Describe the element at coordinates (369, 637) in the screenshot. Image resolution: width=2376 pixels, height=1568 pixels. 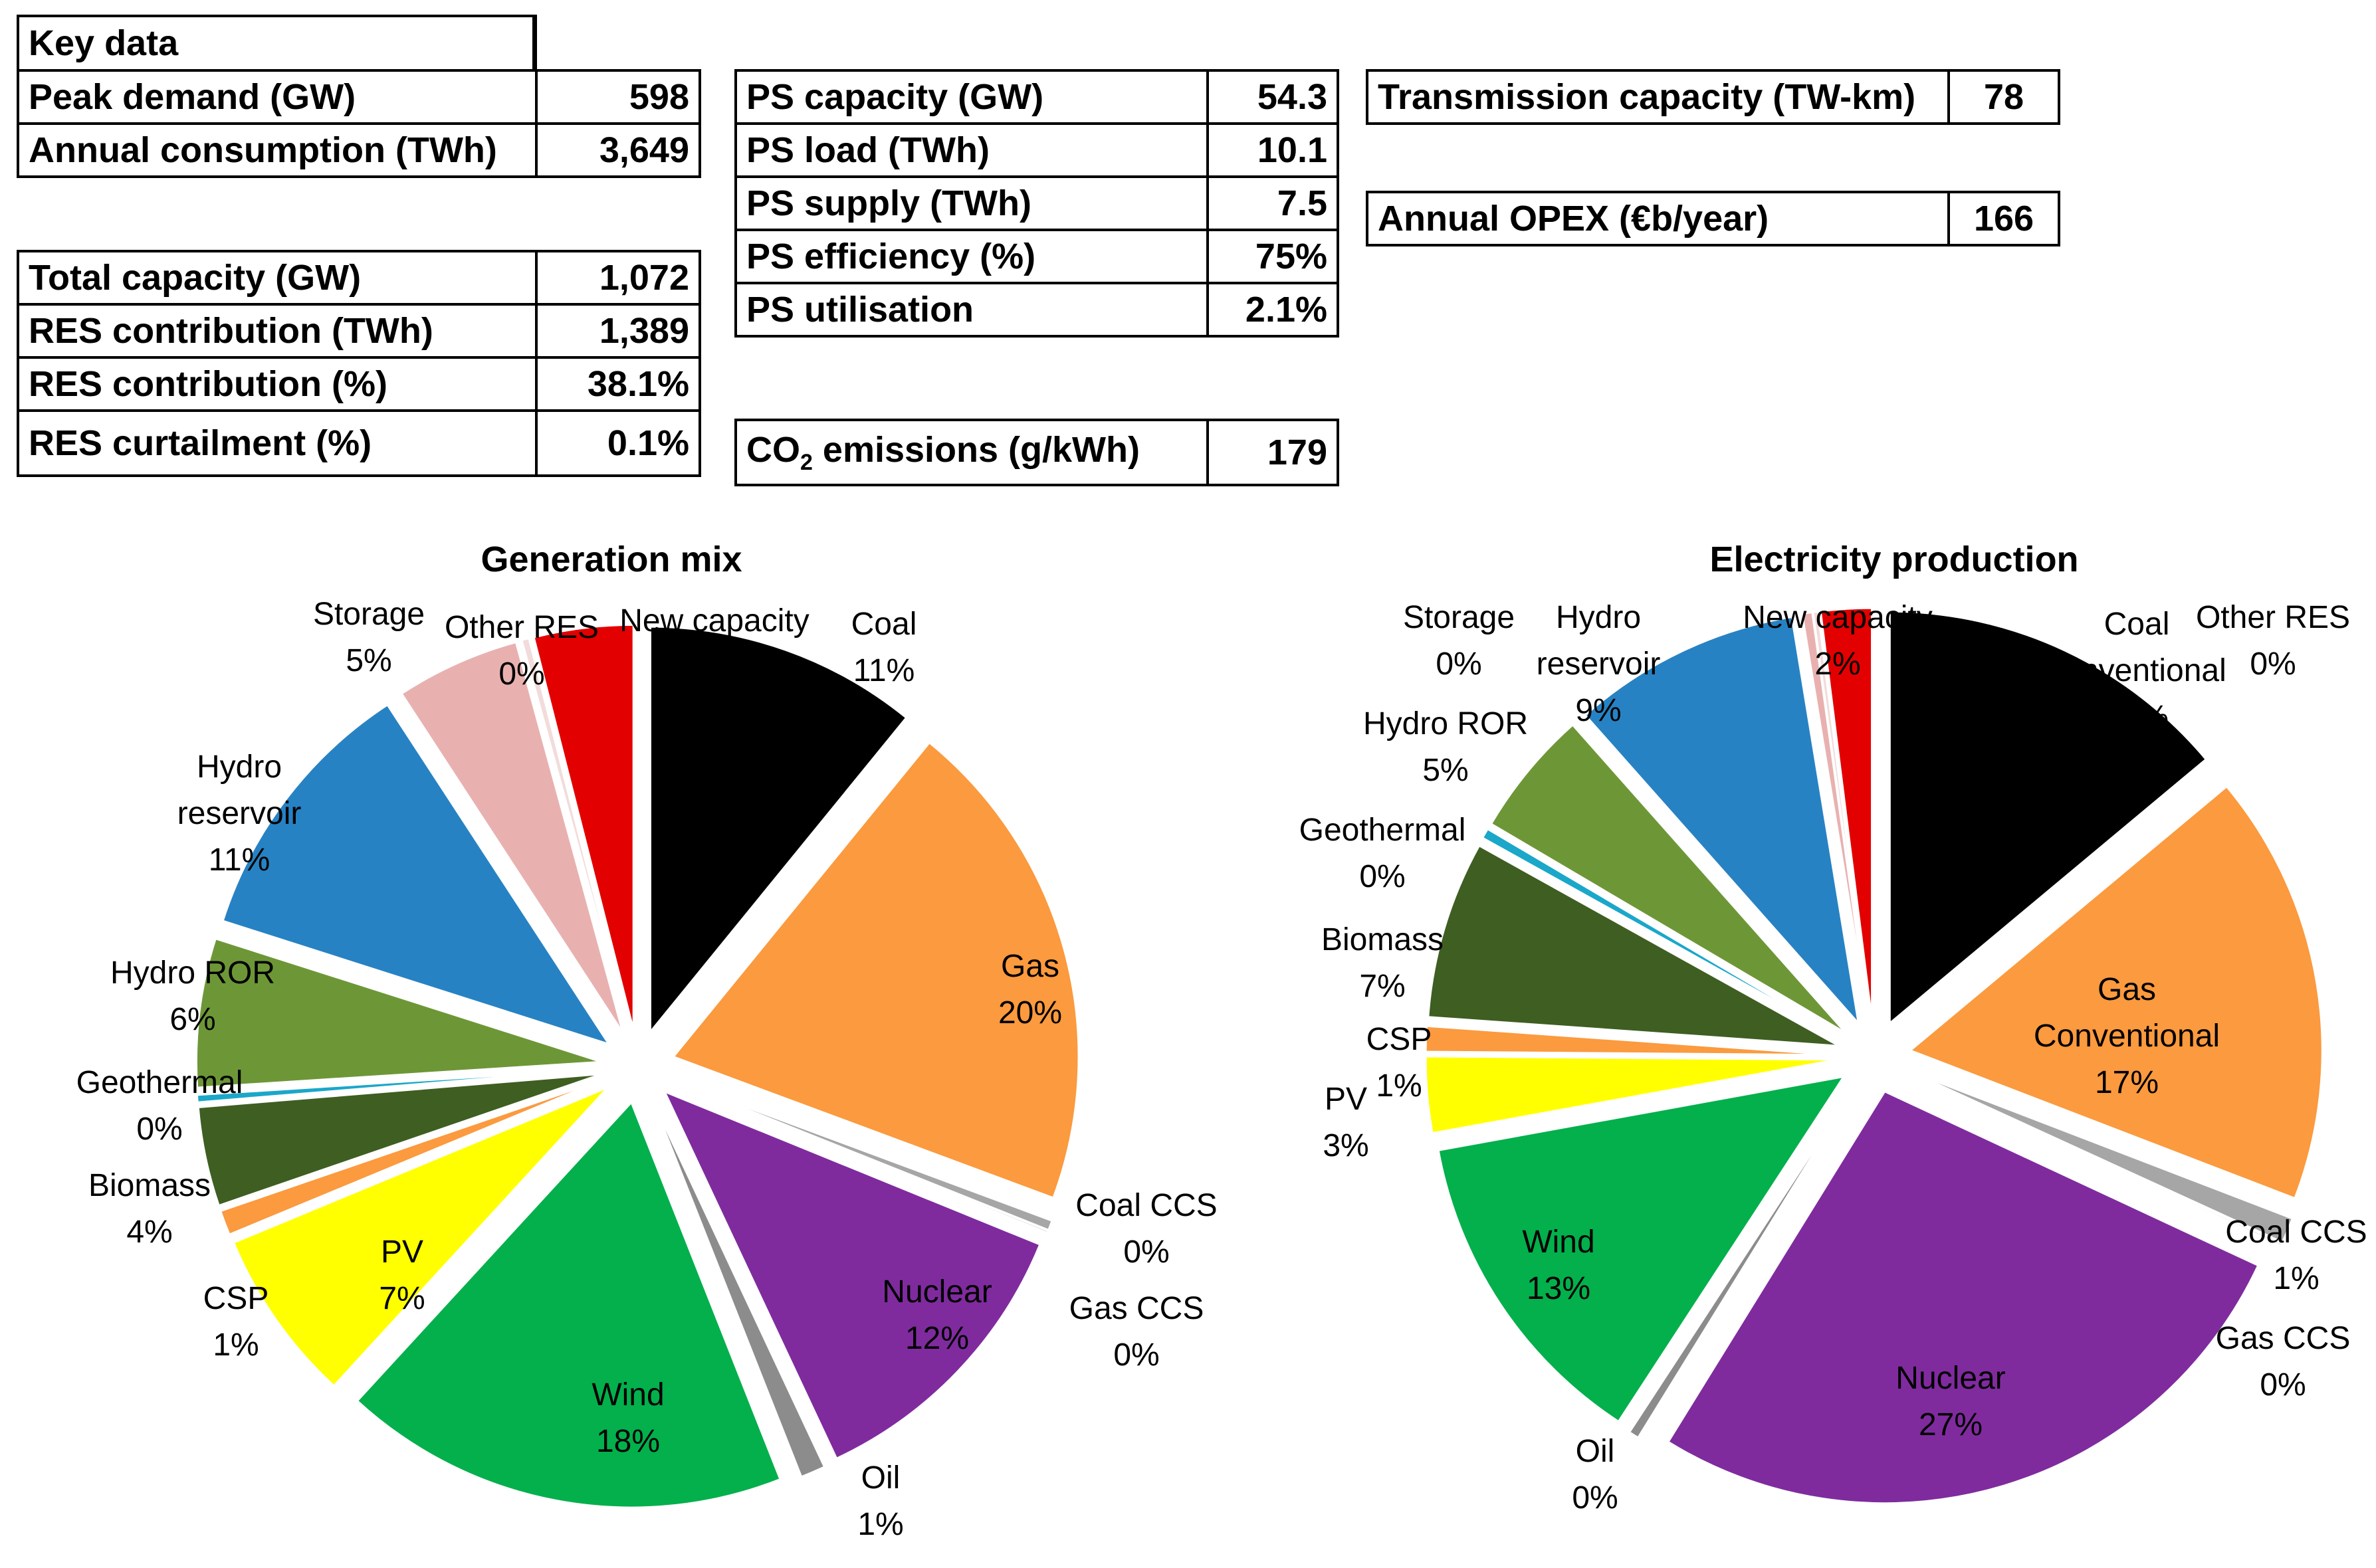
I see `slice-label-storage: Storage 5%` at that location.